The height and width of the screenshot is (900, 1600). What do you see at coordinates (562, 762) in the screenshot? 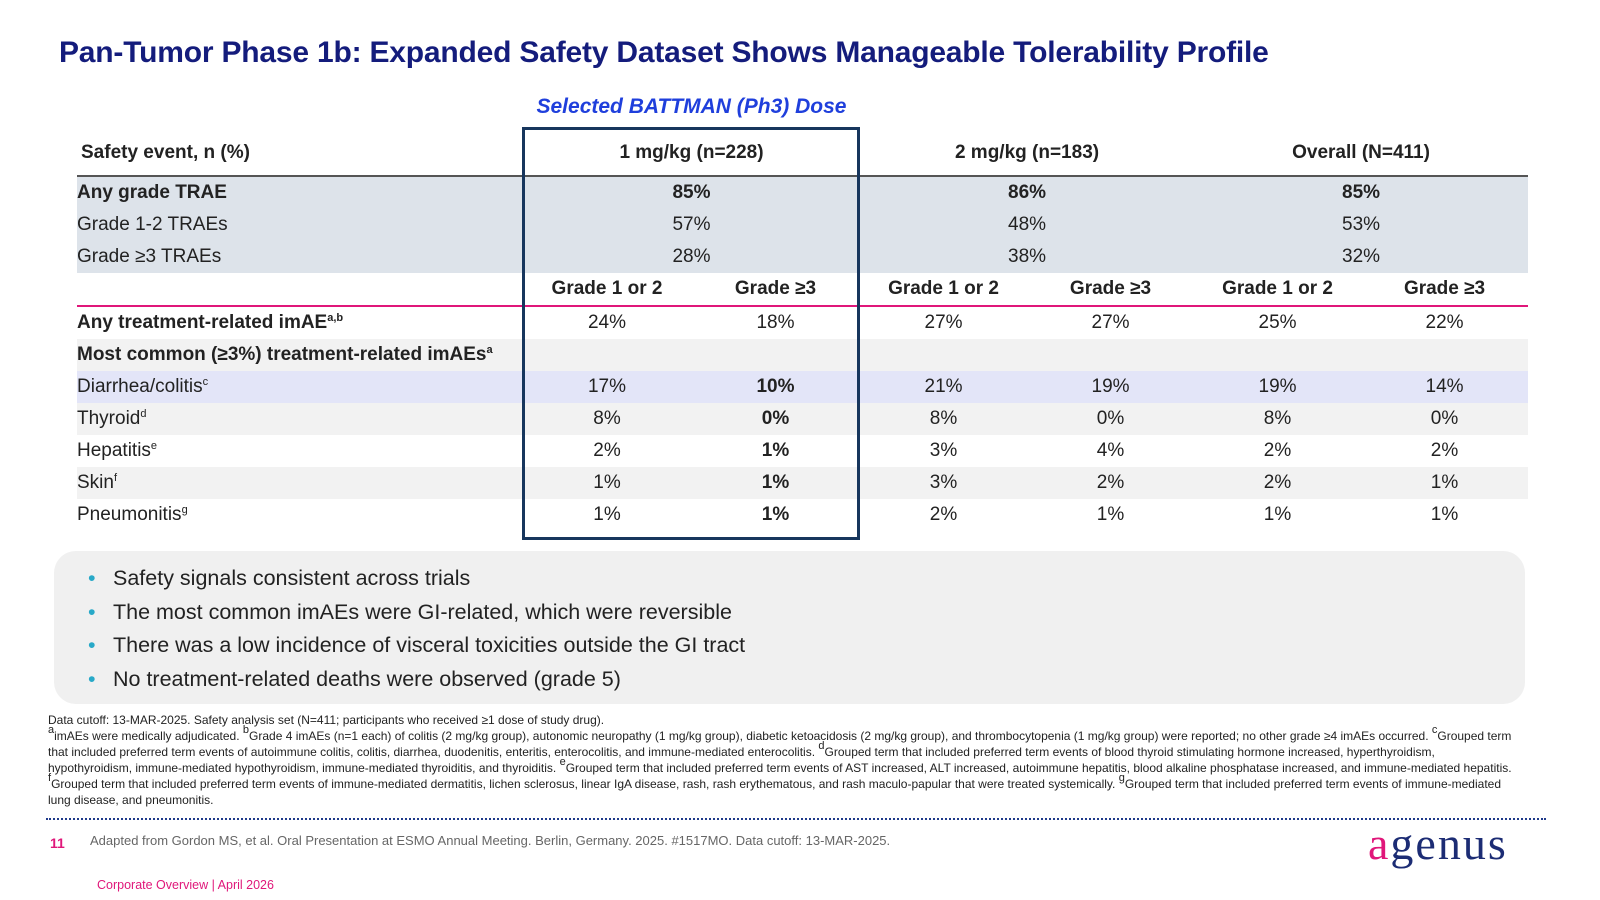
I see `footnote-mark: e` at bounding box center [562, 762].